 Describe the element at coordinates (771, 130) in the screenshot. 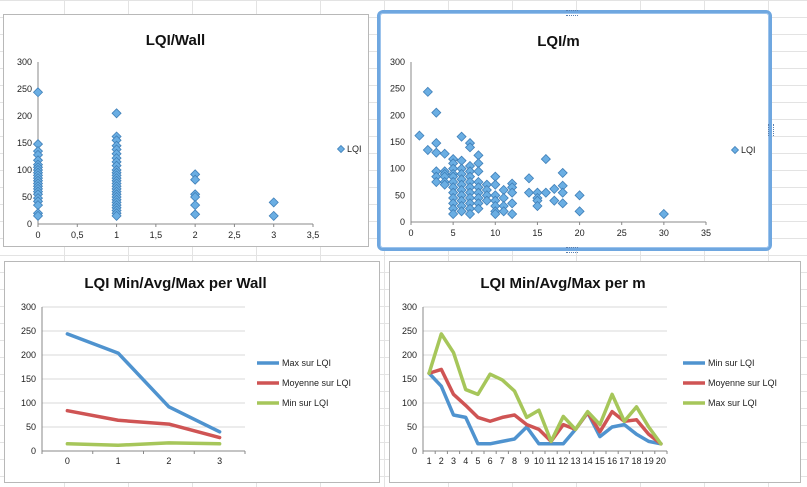

I see `resize-handle-right` at that location.